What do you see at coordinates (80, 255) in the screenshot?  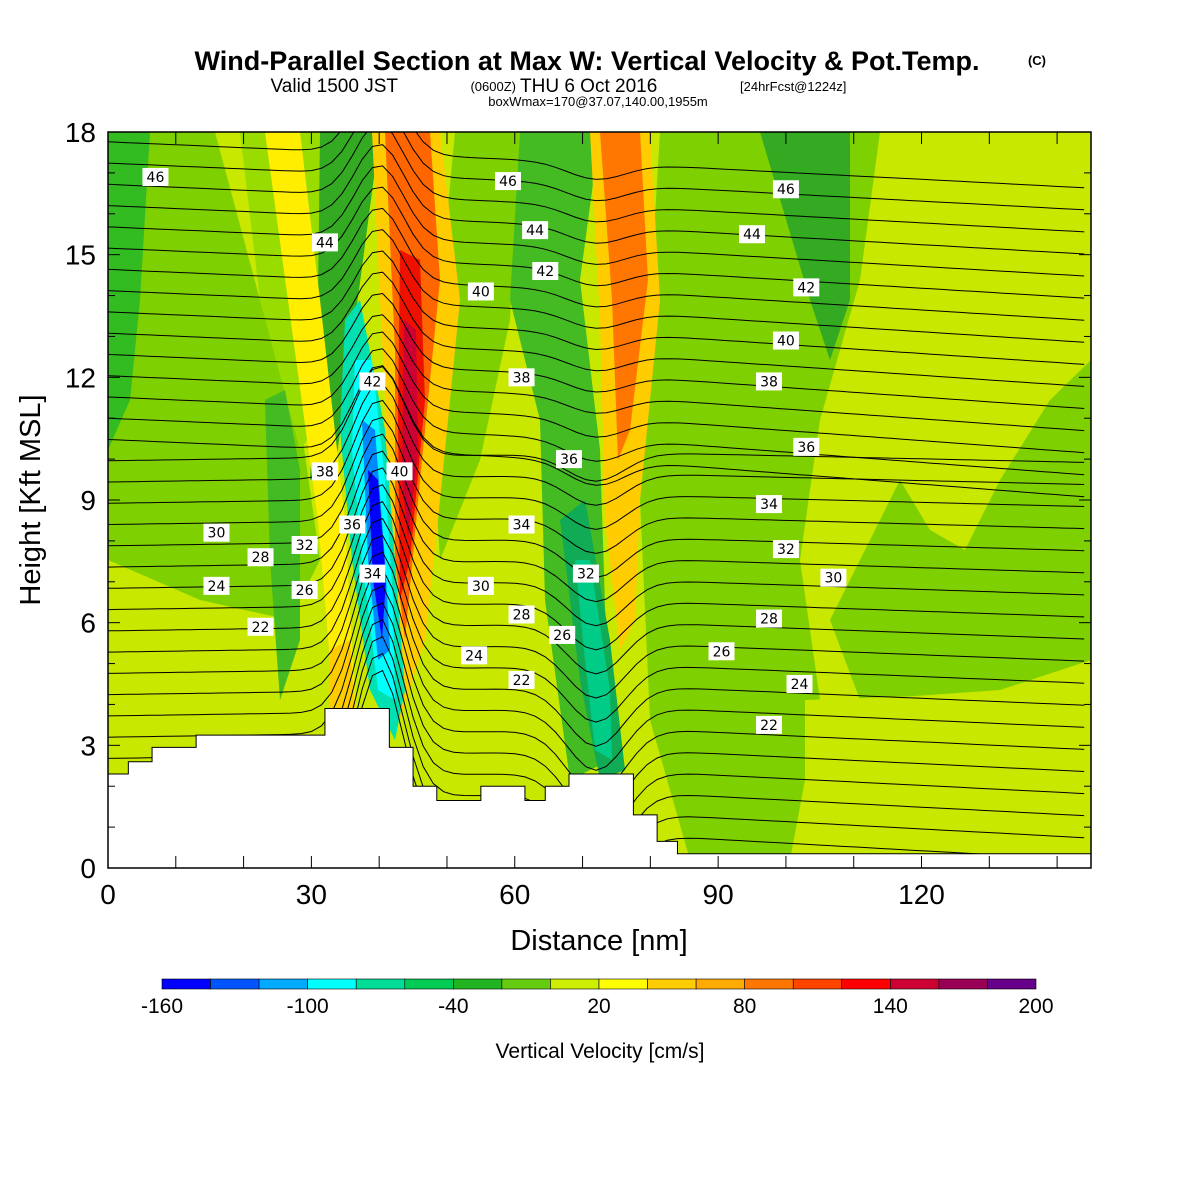 I see `y-tick-label: 15` at bounding box center [80, 255].